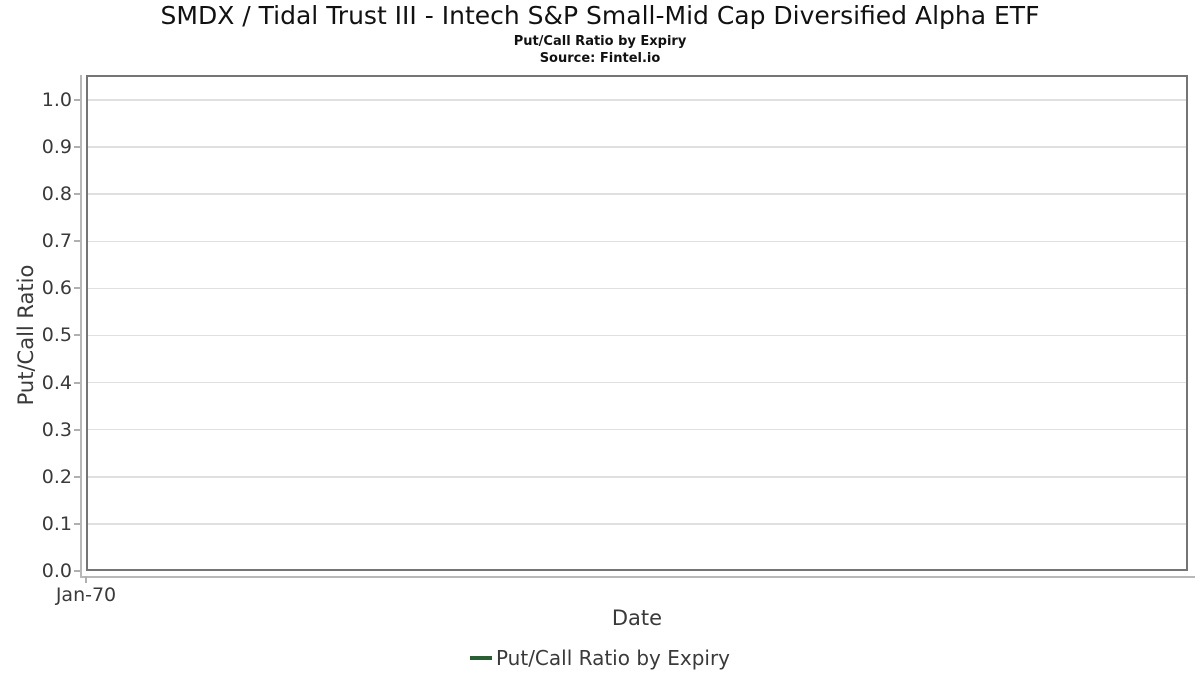  I want to click on y-tick-label: 0.5, so click(56, 335).